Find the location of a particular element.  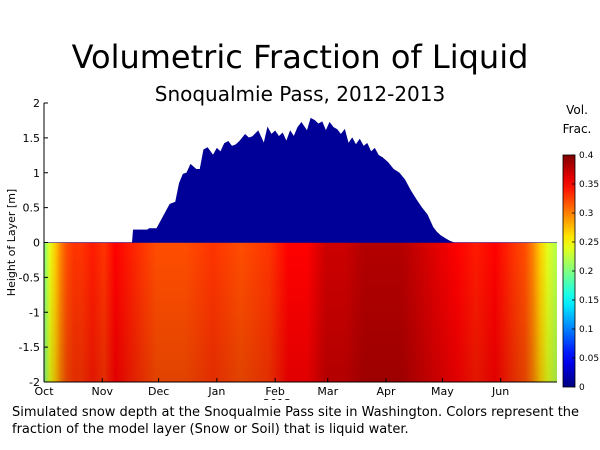

colorbar-tick-label: 0.2 is located at coordinates (586, 272).